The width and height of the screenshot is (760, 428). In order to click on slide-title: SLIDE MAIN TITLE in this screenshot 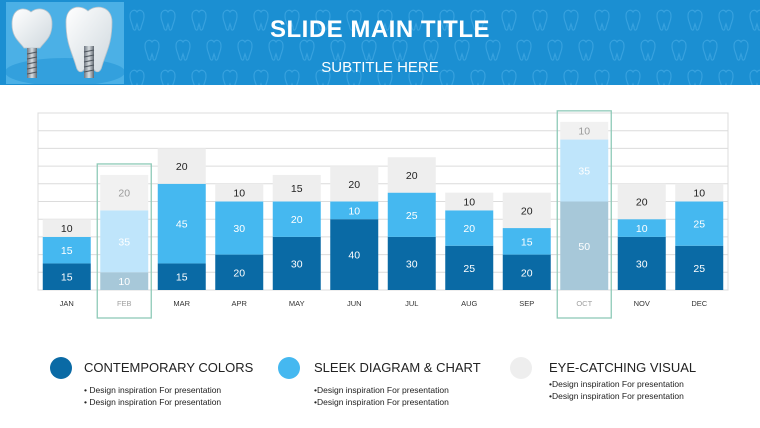, I will do `click(380, 29)`.